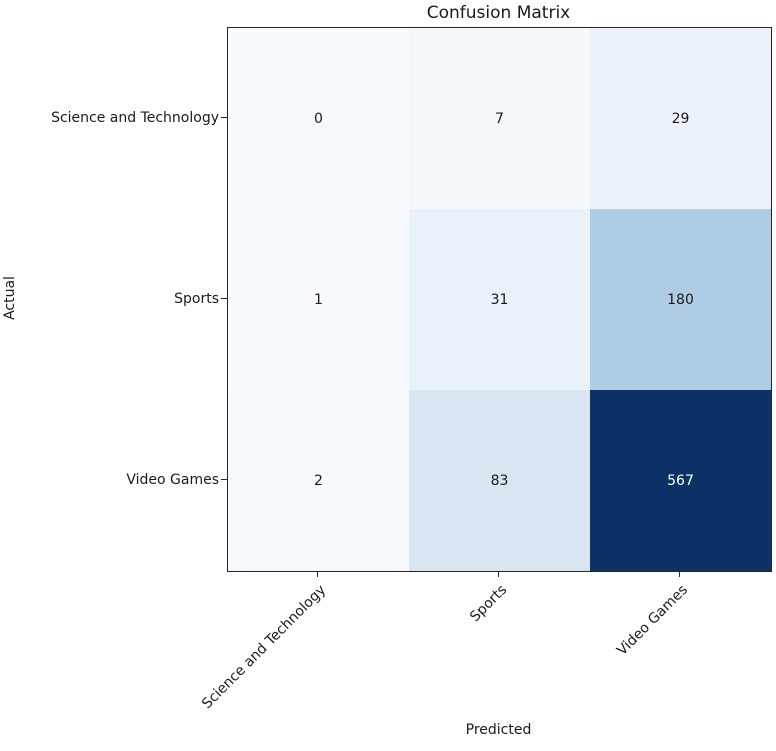  I want to click on heatmap-cell-r1-c1: 31, so click(499, 299).